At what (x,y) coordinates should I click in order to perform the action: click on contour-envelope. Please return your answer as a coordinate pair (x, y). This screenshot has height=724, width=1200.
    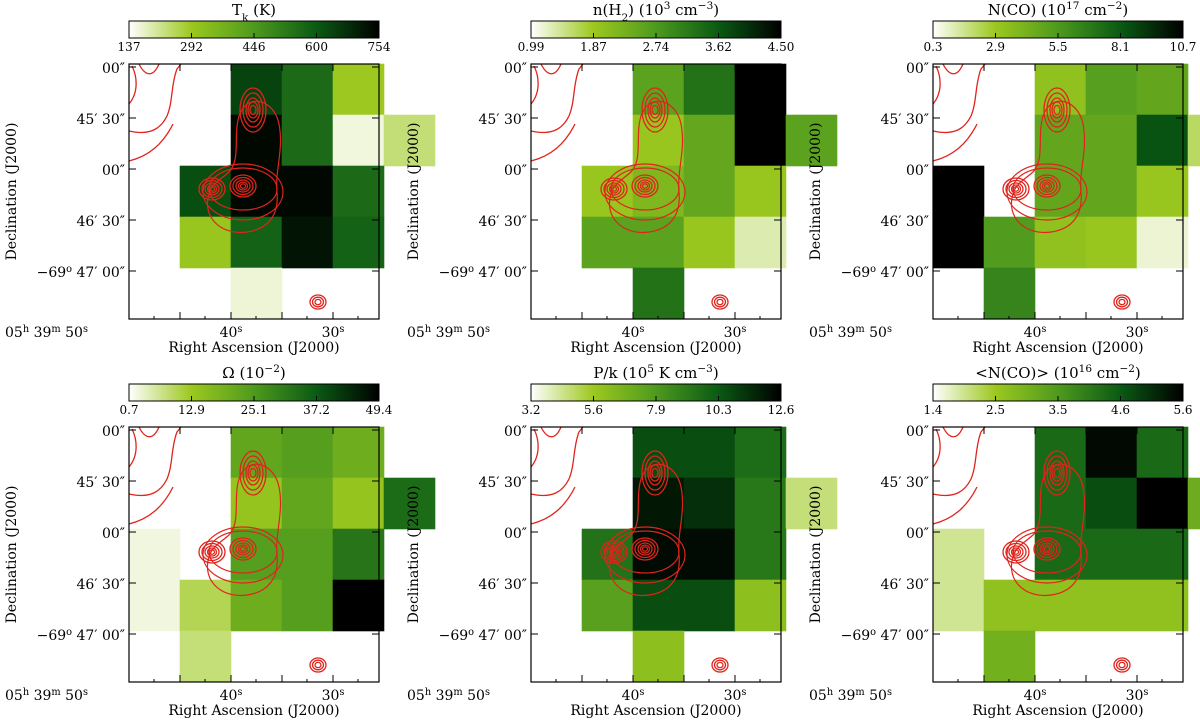
    Looking at the image, I should click on (244, 530).